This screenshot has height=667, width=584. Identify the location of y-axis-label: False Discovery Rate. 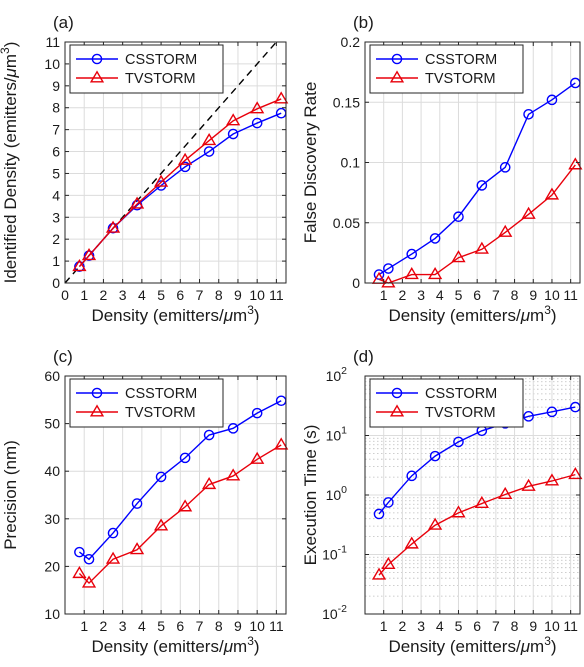
(310, 163).